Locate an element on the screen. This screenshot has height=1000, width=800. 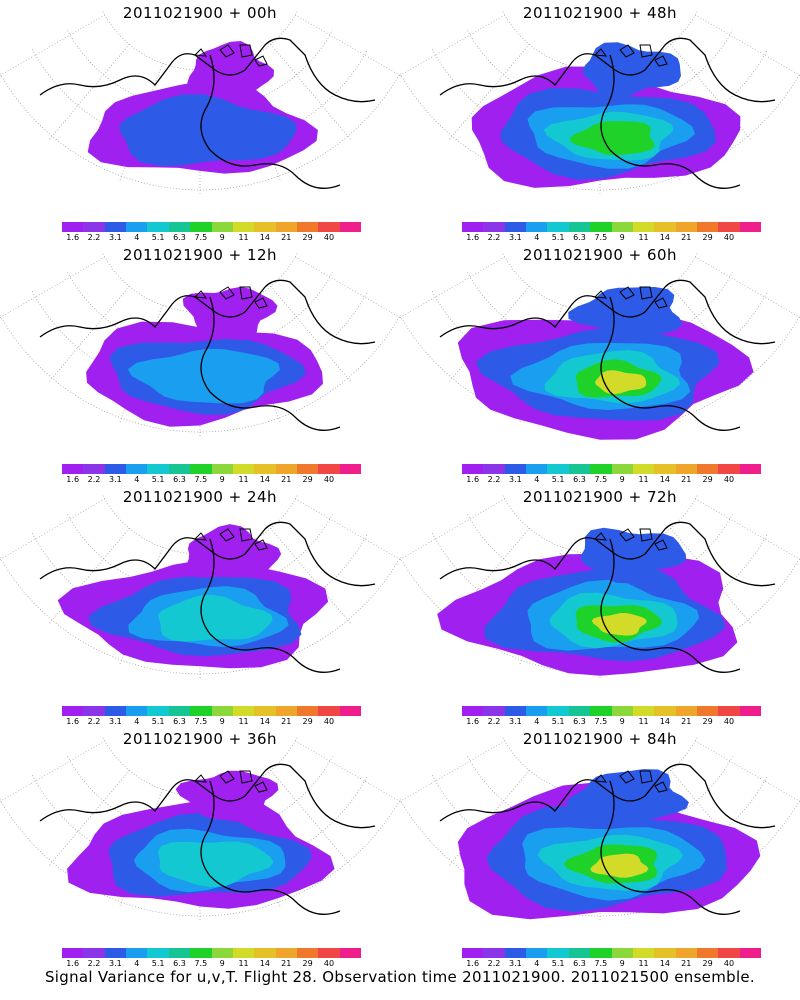
panel-title: 2011021900 + 12h is located at coordinates (200, 255).